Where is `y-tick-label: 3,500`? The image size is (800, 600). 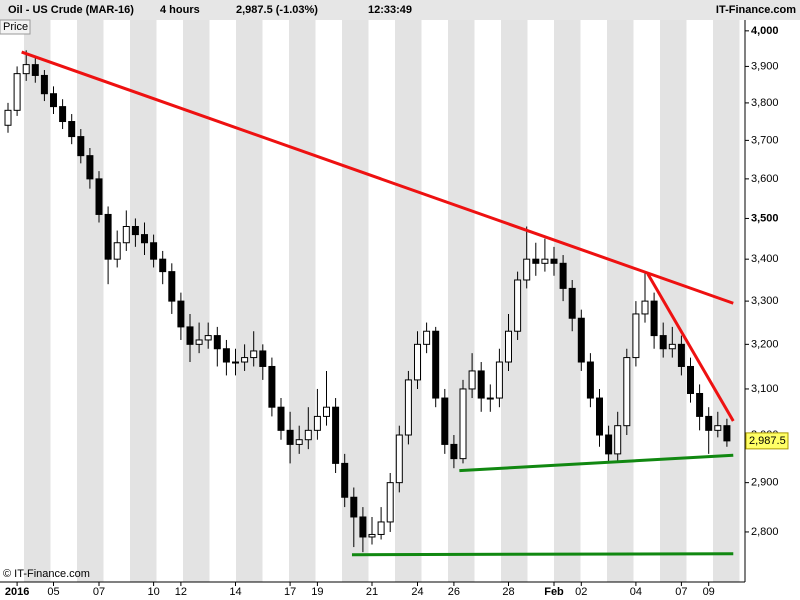 y-tick-label: 3,500 is located at coordinates (765, 218).